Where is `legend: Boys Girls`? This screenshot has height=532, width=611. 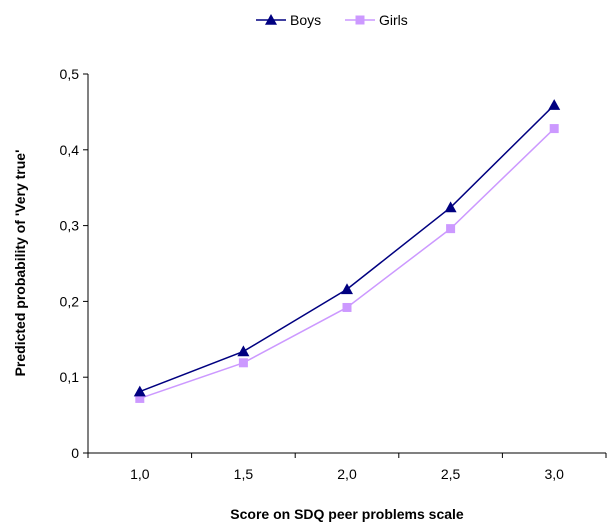
legend: Boys Girls is located at coordinates (332, 20).